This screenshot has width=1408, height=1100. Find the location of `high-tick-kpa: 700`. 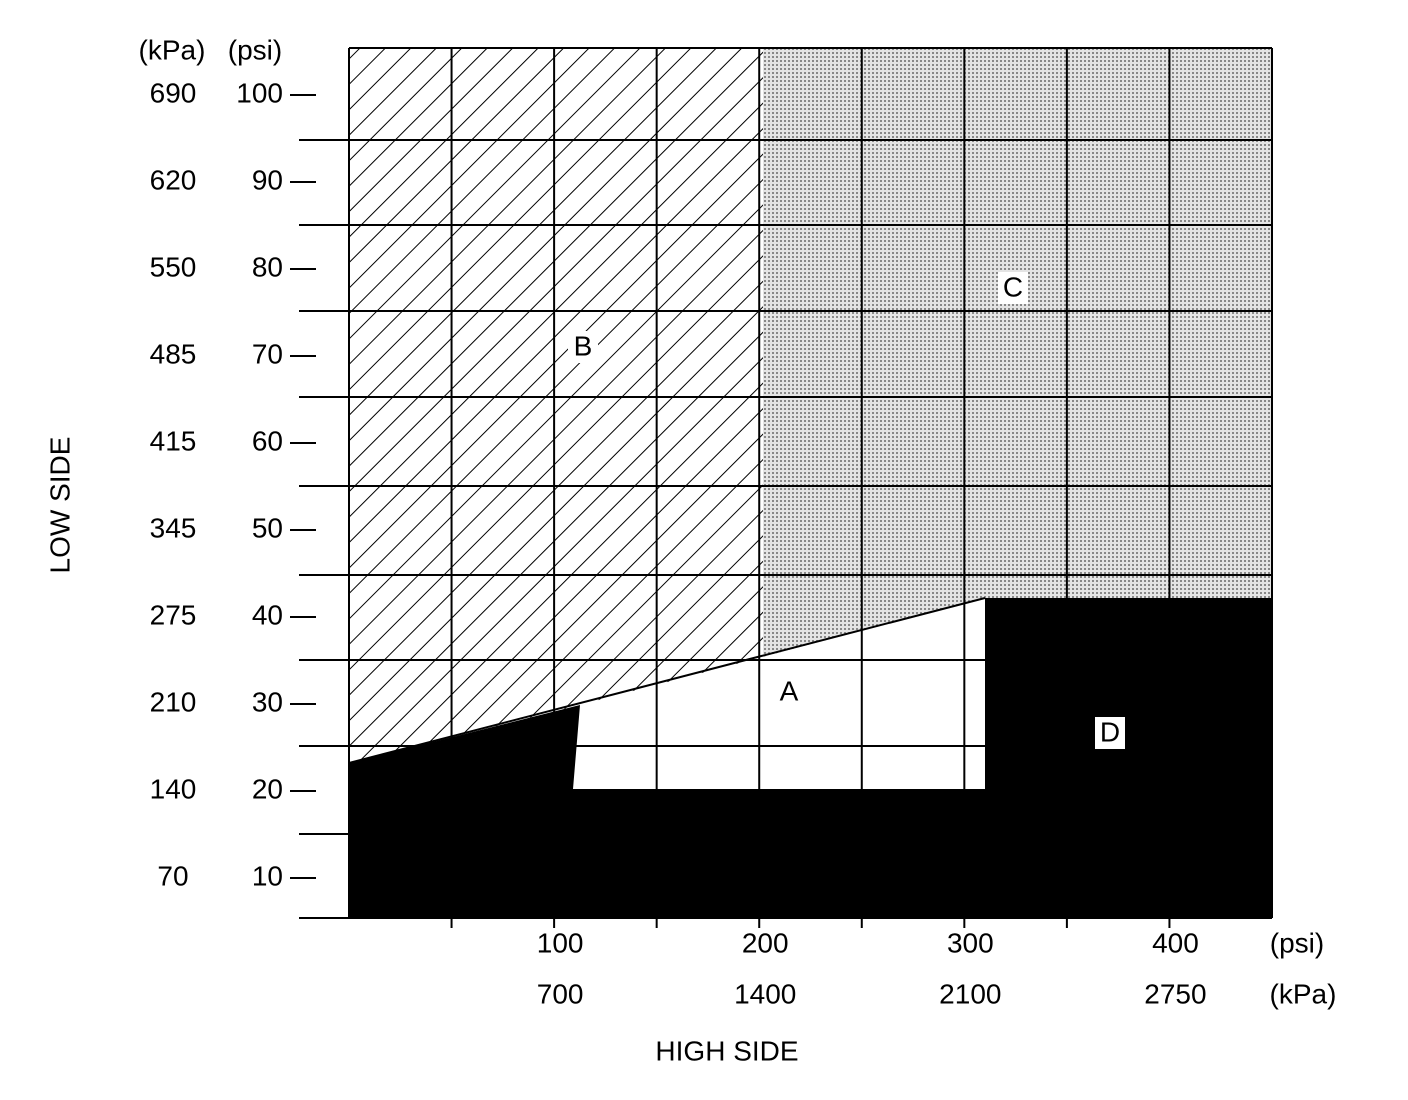

high-tick-kpa: 700 is located at coordinates (560, 993).